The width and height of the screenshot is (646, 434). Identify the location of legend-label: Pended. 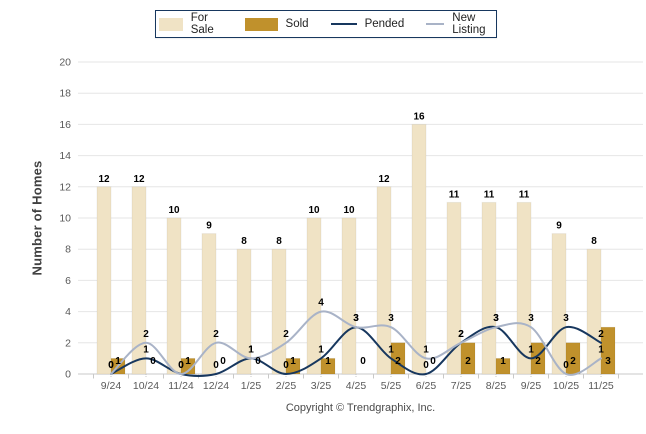
(384, 24).